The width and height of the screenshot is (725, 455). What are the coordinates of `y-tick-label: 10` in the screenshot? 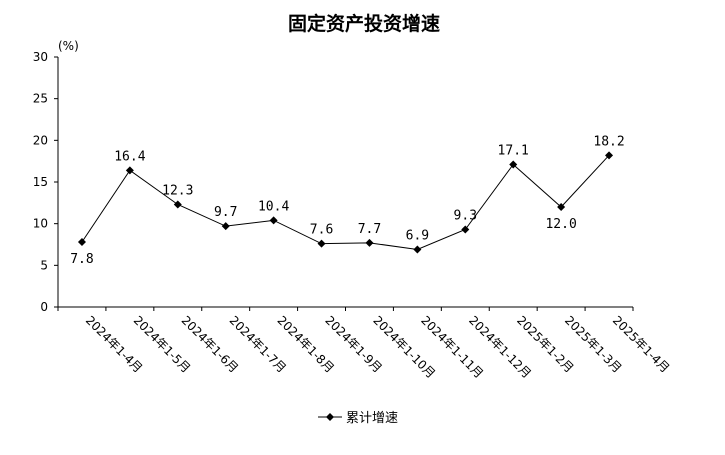 It's located at (40, 224).